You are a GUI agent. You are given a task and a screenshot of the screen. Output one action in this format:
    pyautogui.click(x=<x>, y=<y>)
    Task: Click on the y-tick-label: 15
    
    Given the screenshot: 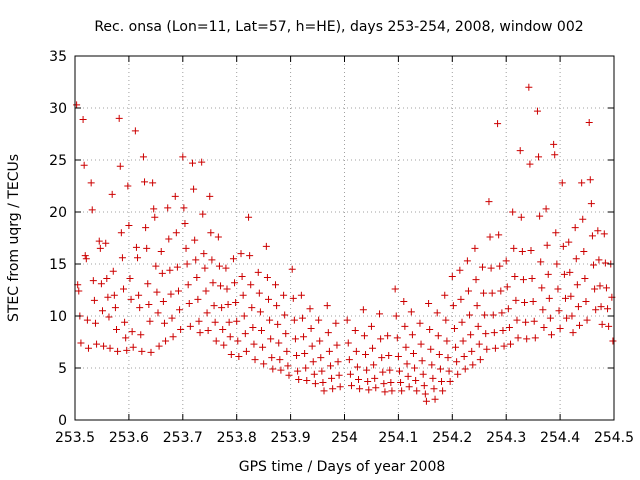 What is the action you would take?
    pyautogui.click(x=58, y=265)
    